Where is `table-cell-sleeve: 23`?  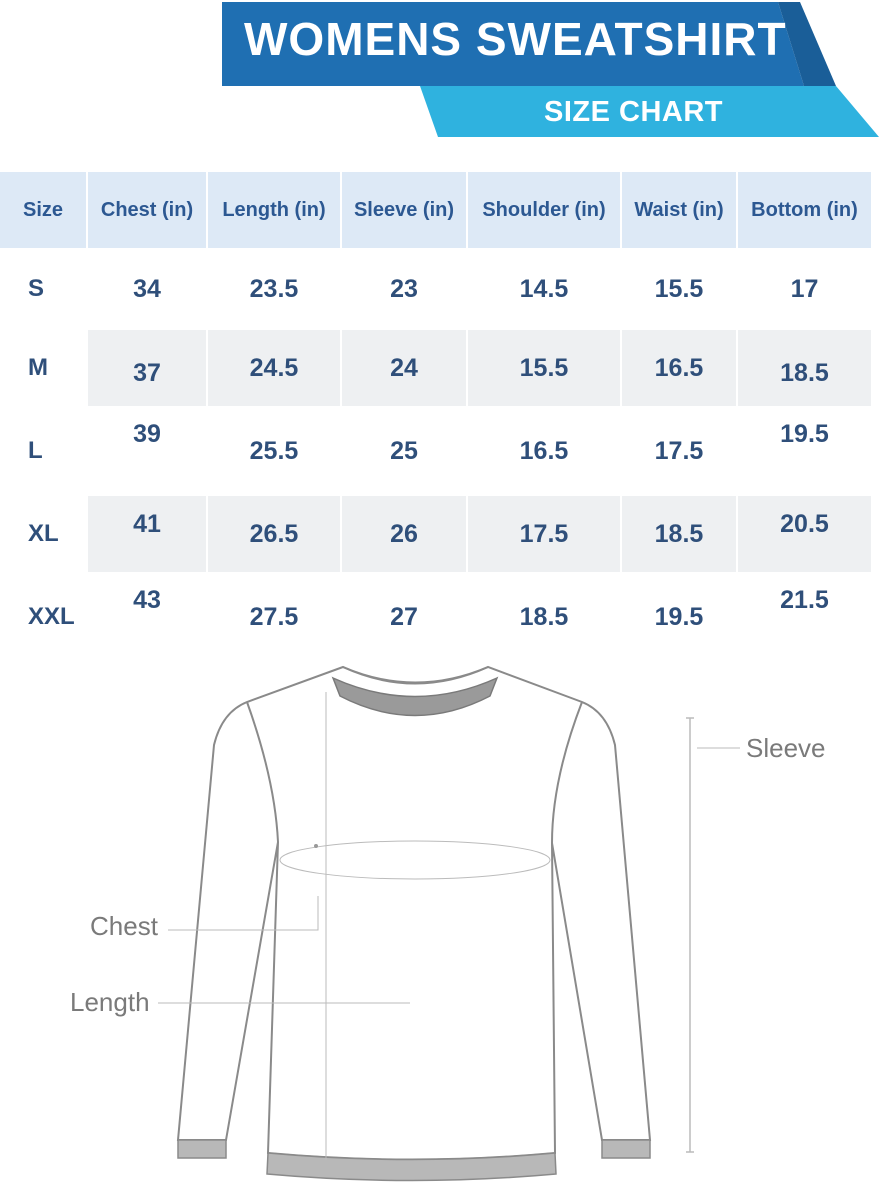
table-cell-sleeve: 23 is located at coordinates (404, 288).